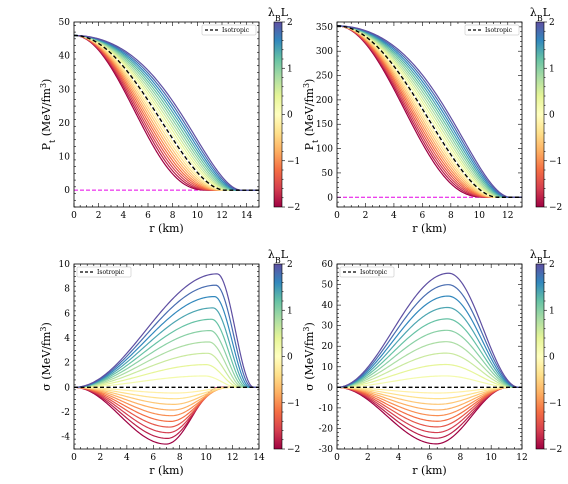 The height and width of the screenshot is (484, 568). I want to click on colorbar-label: λBL, so click(278, 14).